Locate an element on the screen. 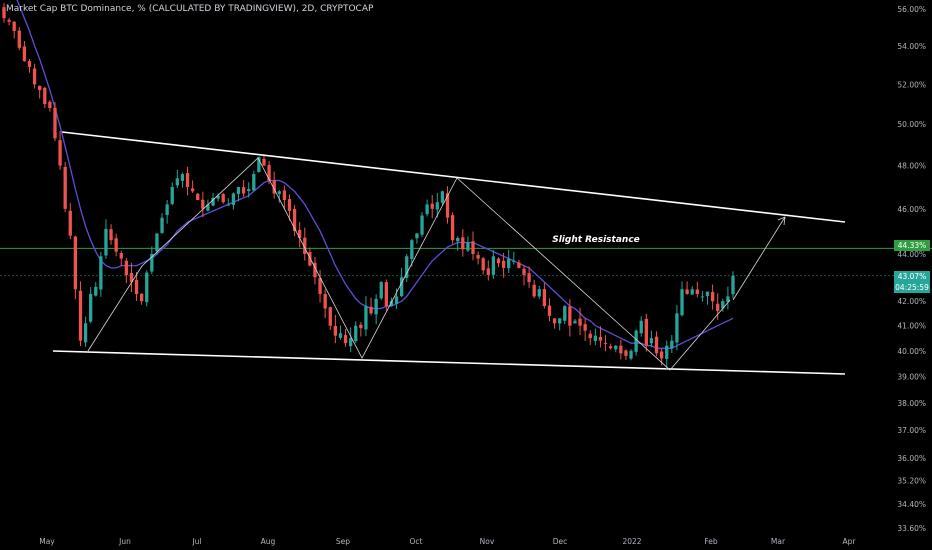  last-price-tag: 43.07% is located at coordinates (912, 276).